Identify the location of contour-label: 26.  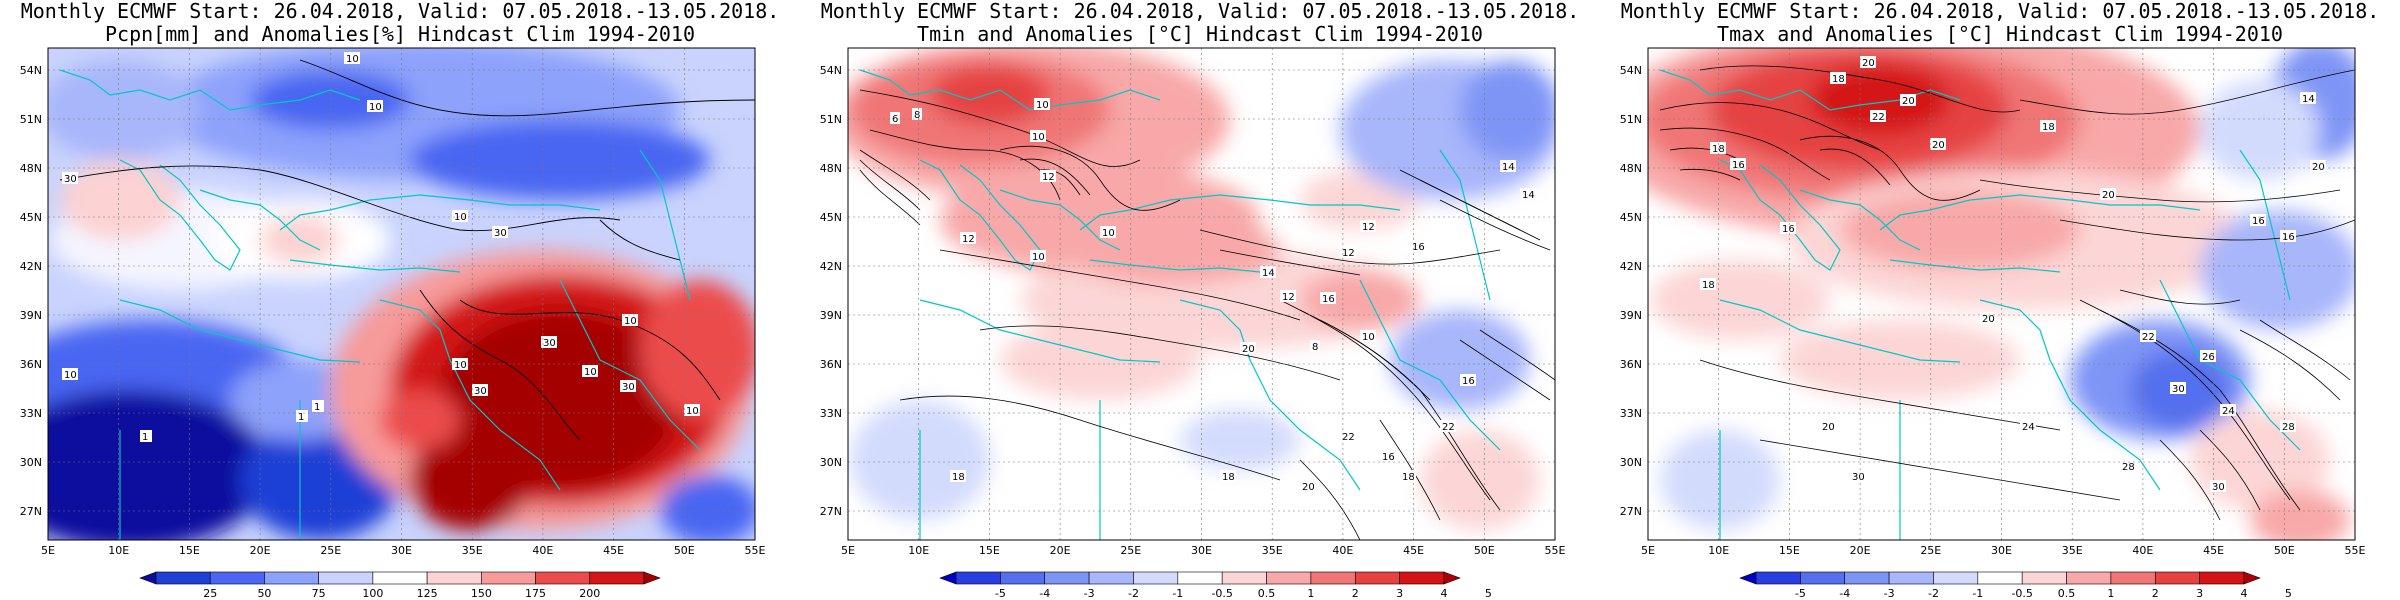
(2208, 357).